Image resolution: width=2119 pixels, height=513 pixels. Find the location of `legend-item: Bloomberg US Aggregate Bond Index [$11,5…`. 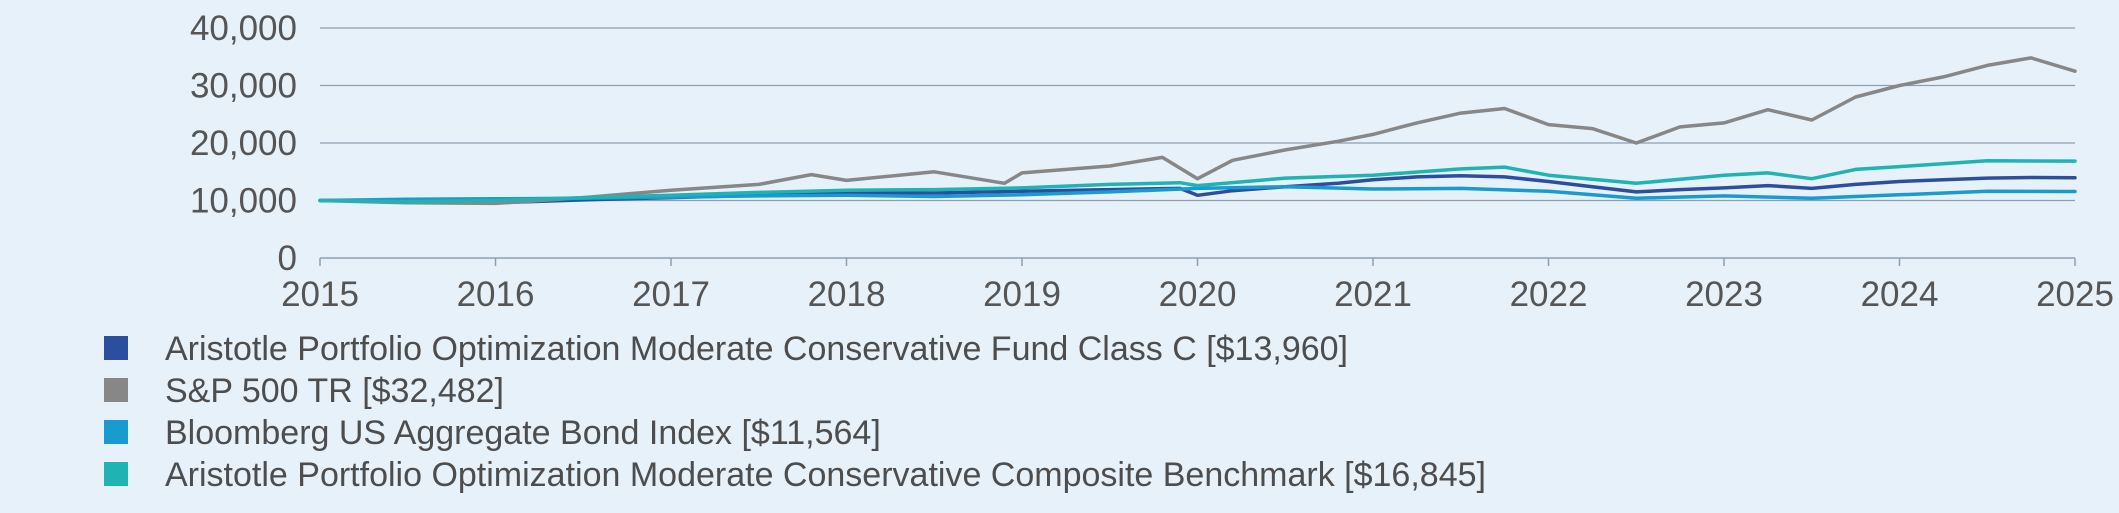

legend-item: Bloomberg US Aggregate Bond Index [$11,5… is located at coordinates (492, 433).